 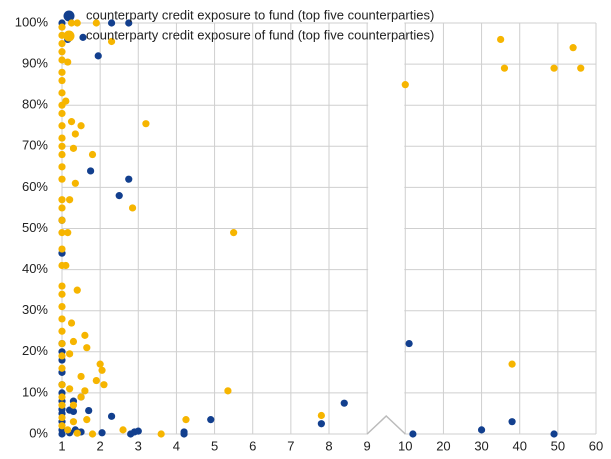 What do you see at coordinates (35, 227) in the screenshot?
I see `y-tick-label: 50%` at bounding box center [35, 227].